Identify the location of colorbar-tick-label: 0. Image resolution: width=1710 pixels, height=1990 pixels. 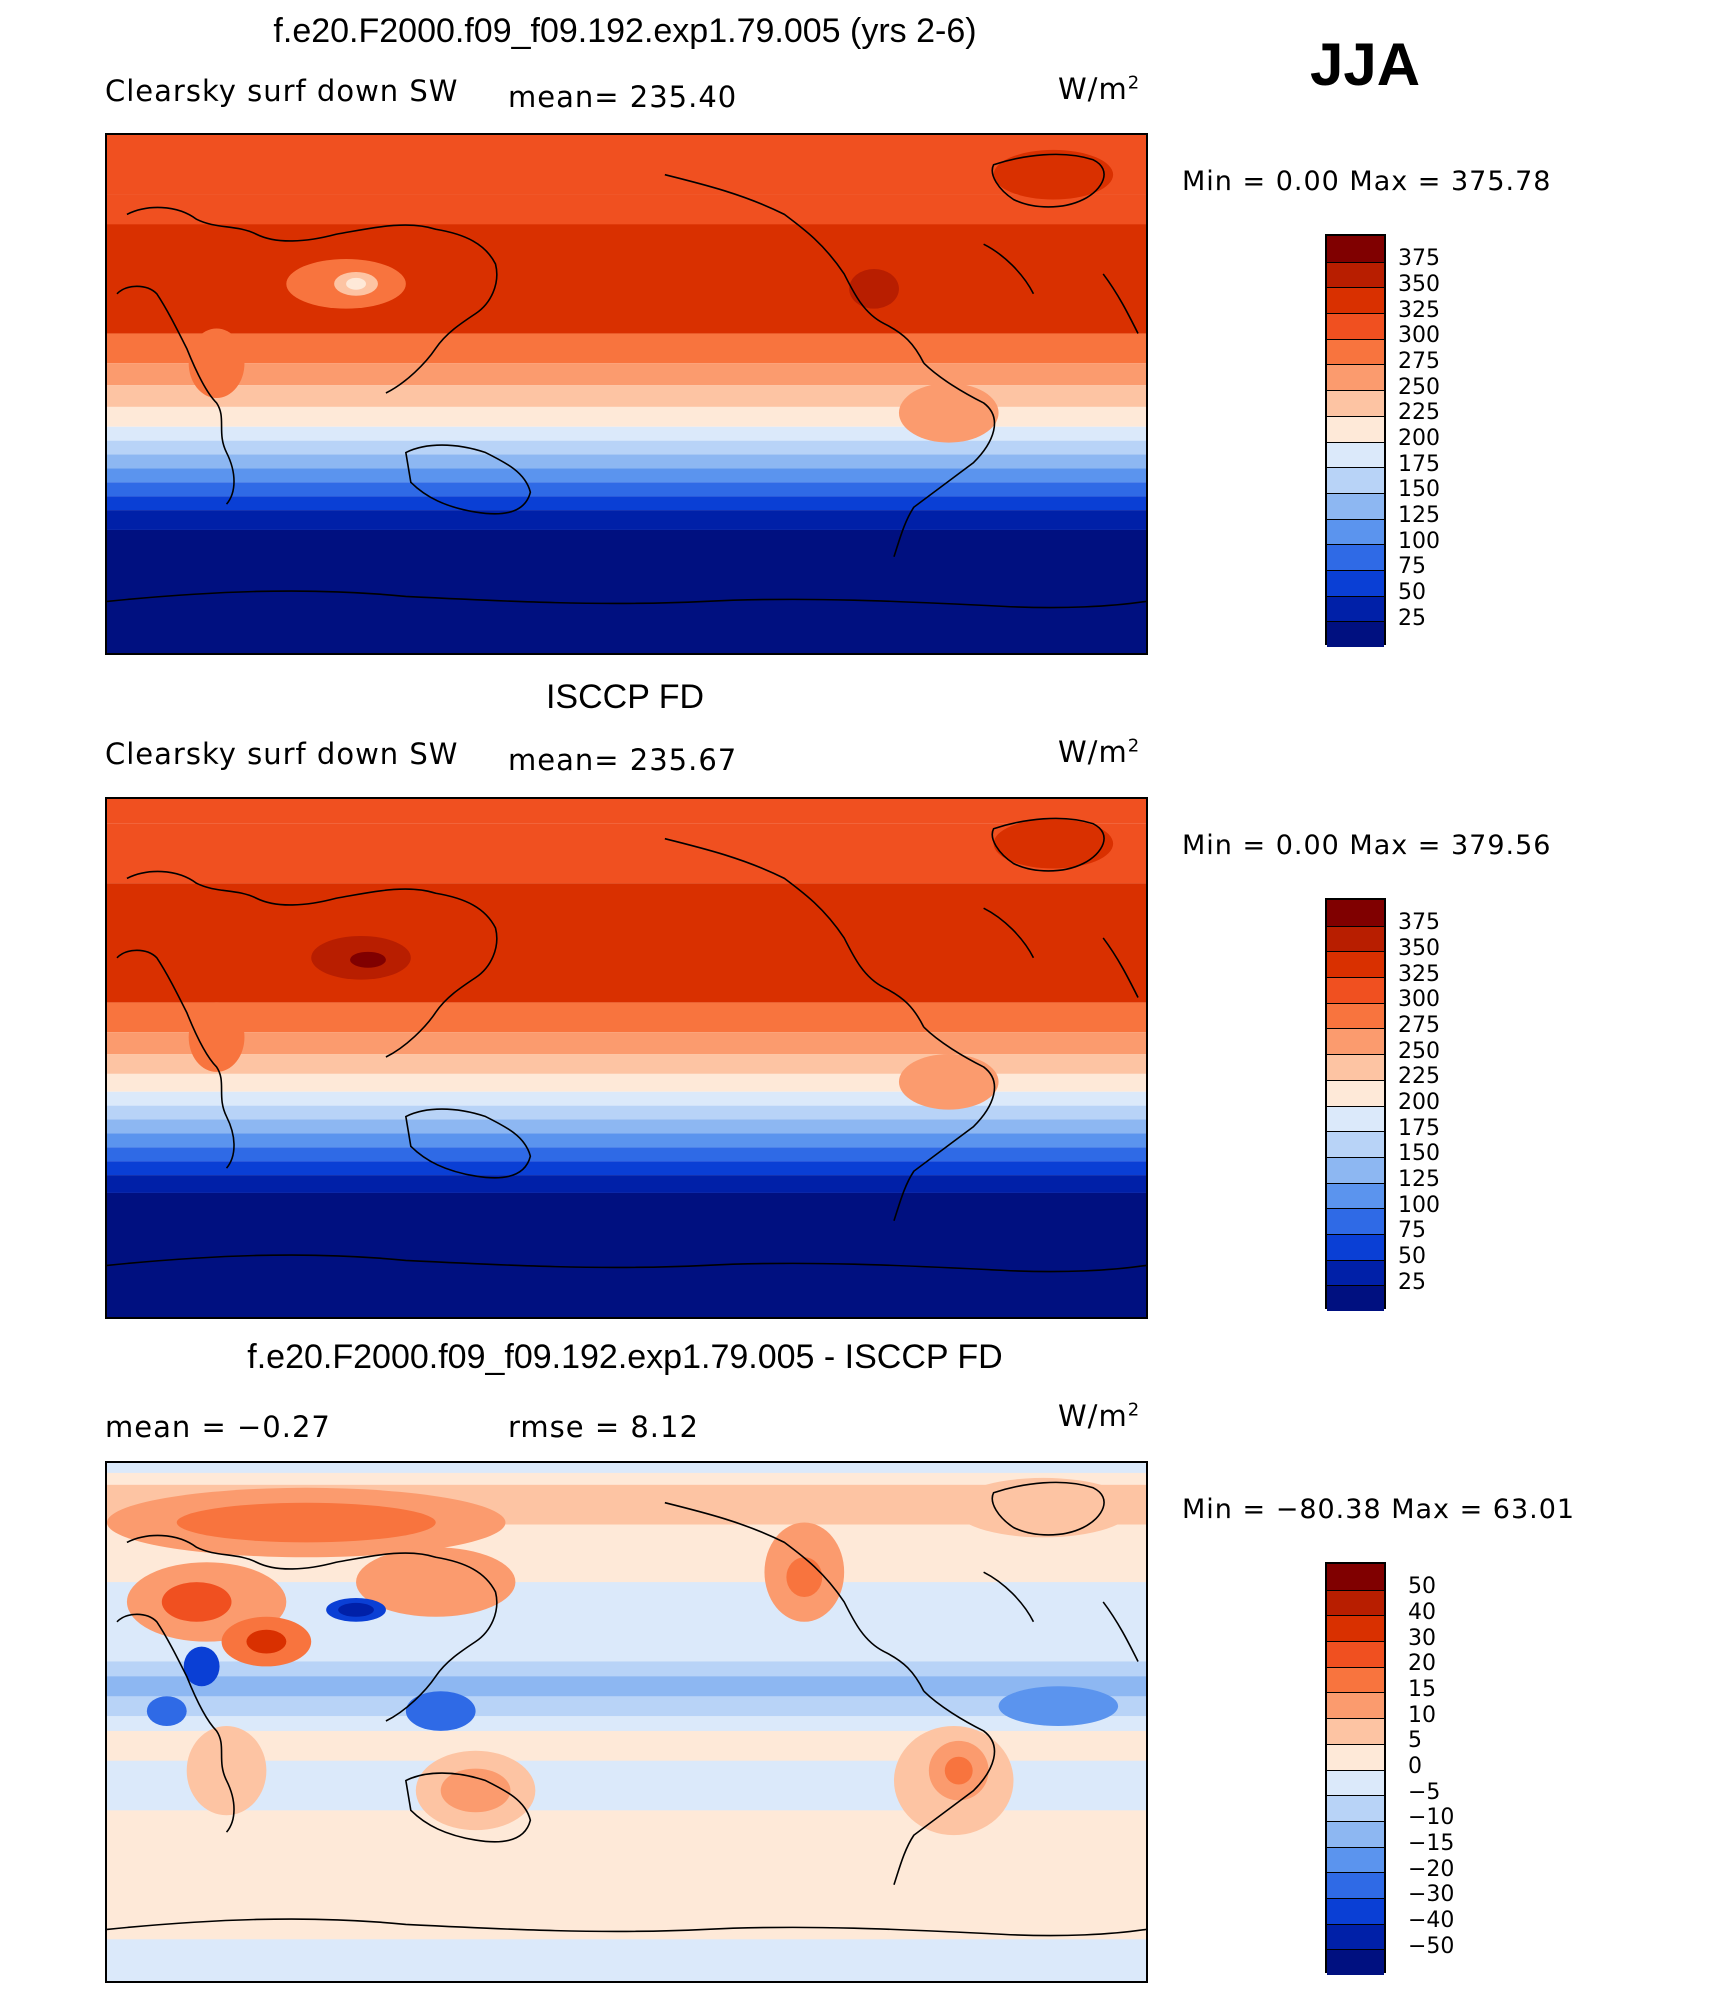
(1415, 1766).